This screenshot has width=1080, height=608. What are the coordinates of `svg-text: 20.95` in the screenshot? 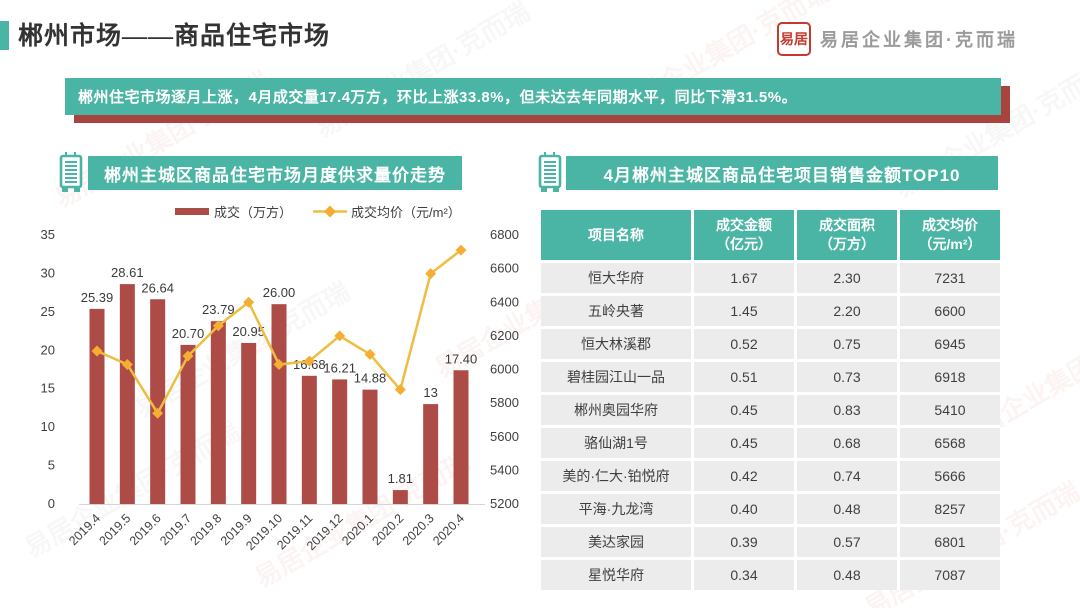 It's located at (248, 331).